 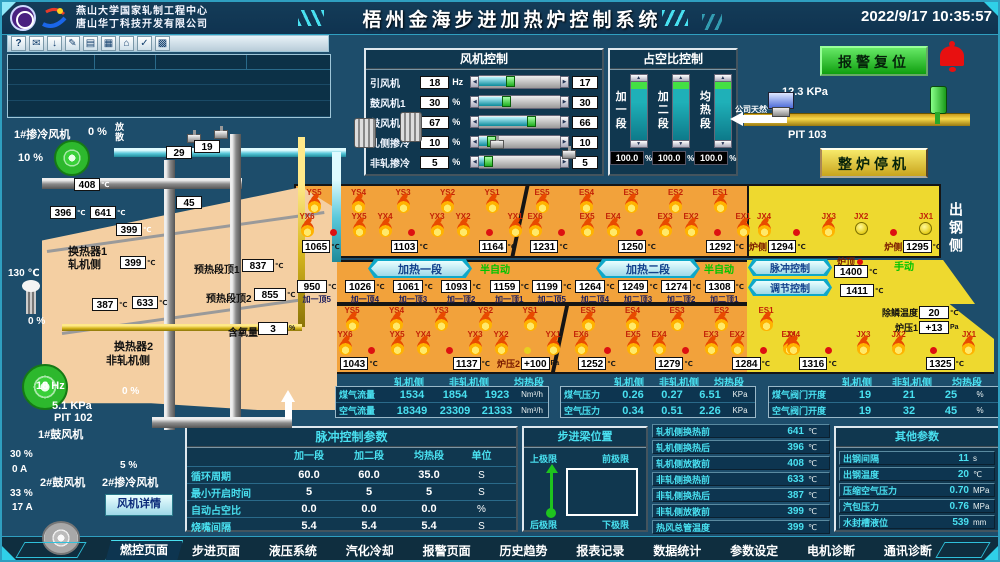 What do you see at coordinates (665, 224) in the screenshot?
I see `burner: EX3` at bounding box center [665, 224].